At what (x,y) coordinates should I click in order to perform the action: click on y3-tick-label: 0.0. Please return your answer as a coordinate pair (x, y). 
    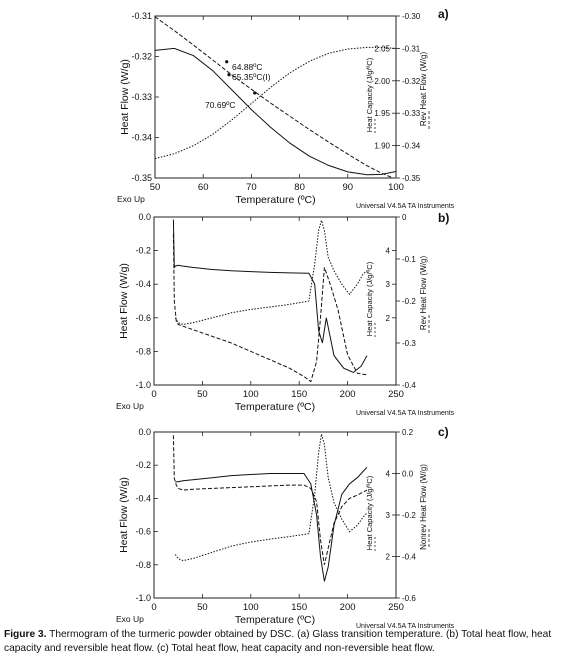
    Looking at the image, I should click on (408, 474).